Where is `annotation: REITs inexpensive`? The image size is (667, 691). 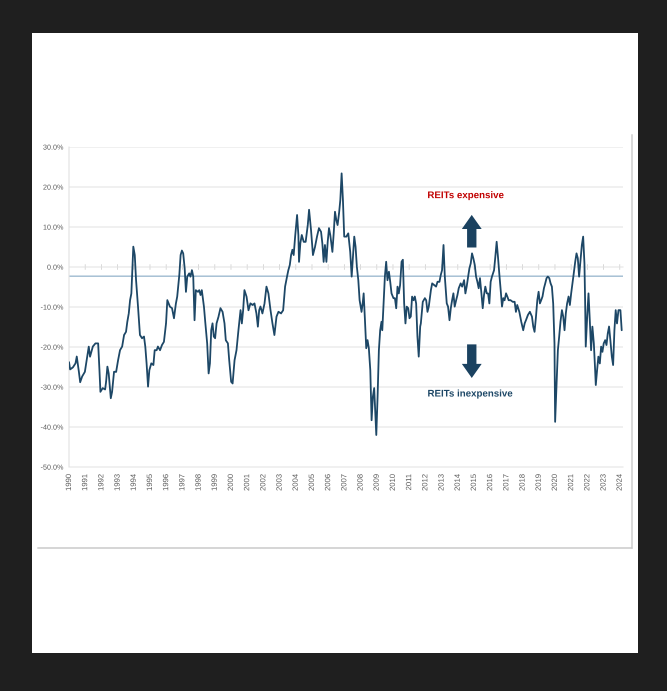
annotation: REITs inexpensive is located at coordinates (470, 394).